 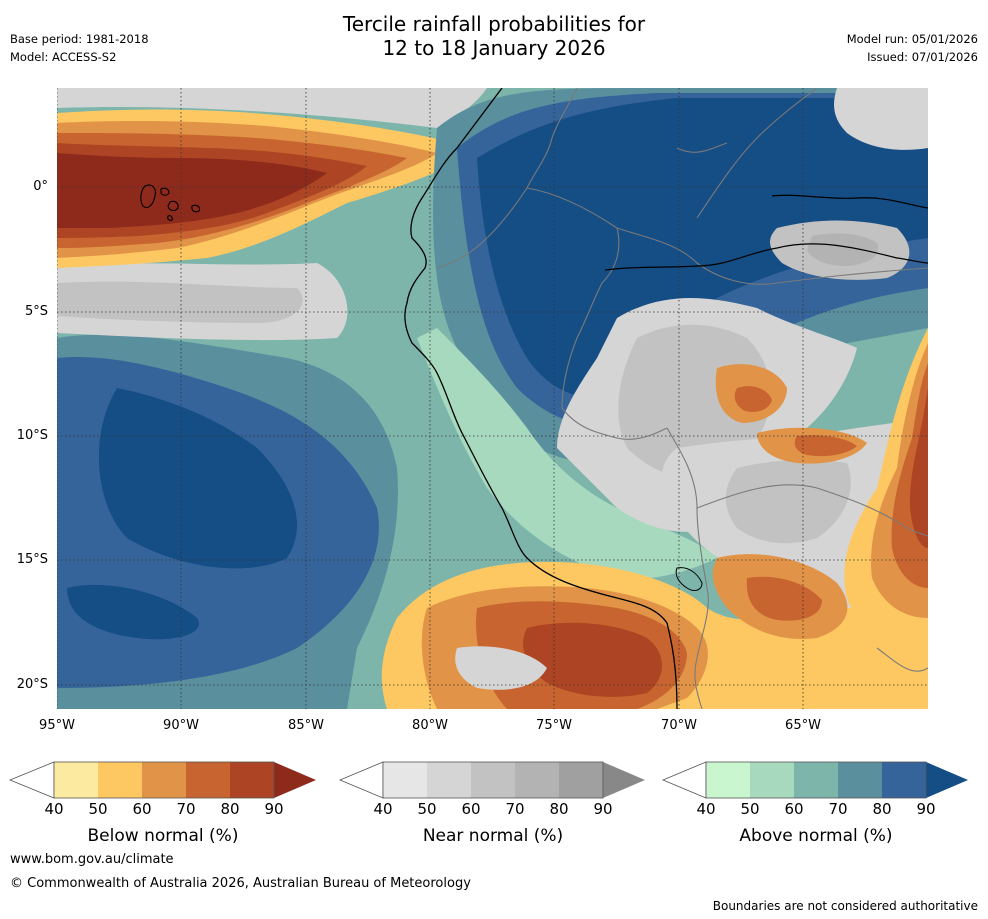 I want to click on near-east-patch-core, so click(x=843, y=249).